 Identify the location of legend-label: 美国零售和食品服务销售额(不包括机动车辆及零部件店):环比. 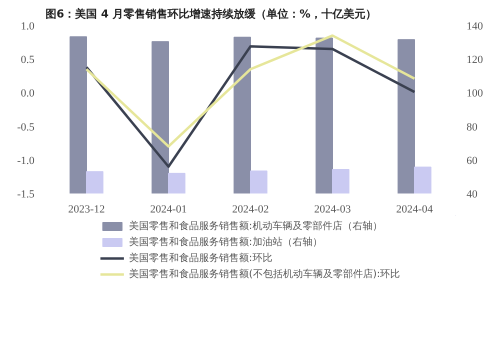
(264, 274).